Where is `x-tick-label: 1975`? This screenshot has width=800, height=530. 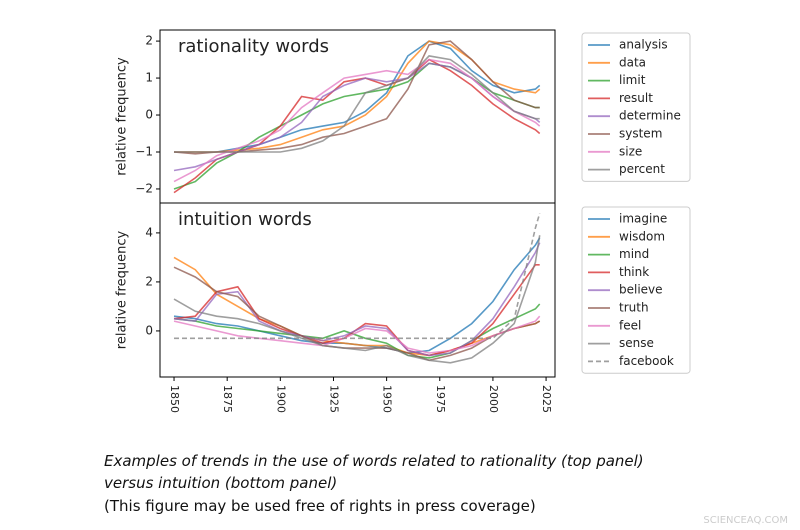
x-tick-label: 1975 is located at coordinates (440, 399).